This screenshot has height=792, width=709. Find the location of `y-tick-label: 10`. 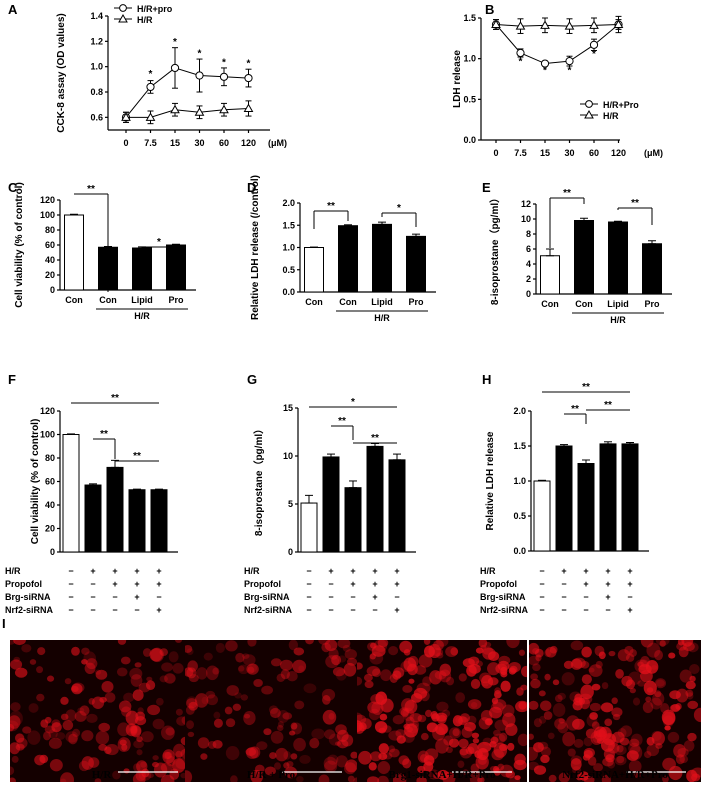

y-tick-label: 10 is located at coordinates (526, 219).